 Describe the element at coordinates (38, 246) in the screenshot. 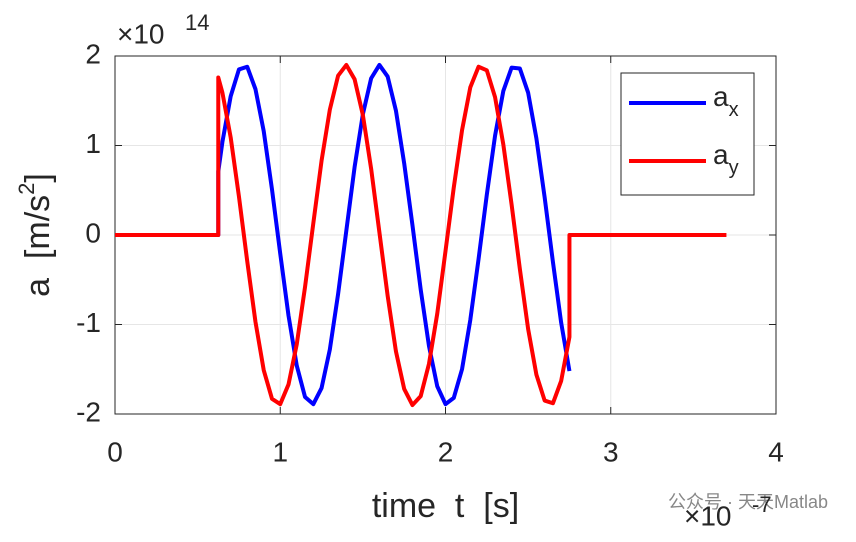

I see `y-axis-label-part: a [m/s` at that location.